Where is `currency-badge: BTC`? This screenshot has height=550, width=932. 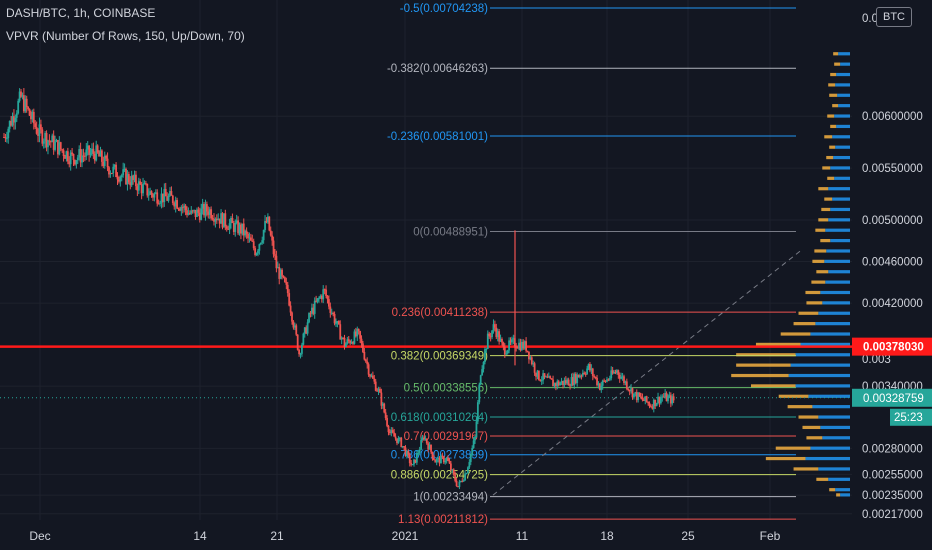
currency-badge: BTC is located at coordinates (894, 17).